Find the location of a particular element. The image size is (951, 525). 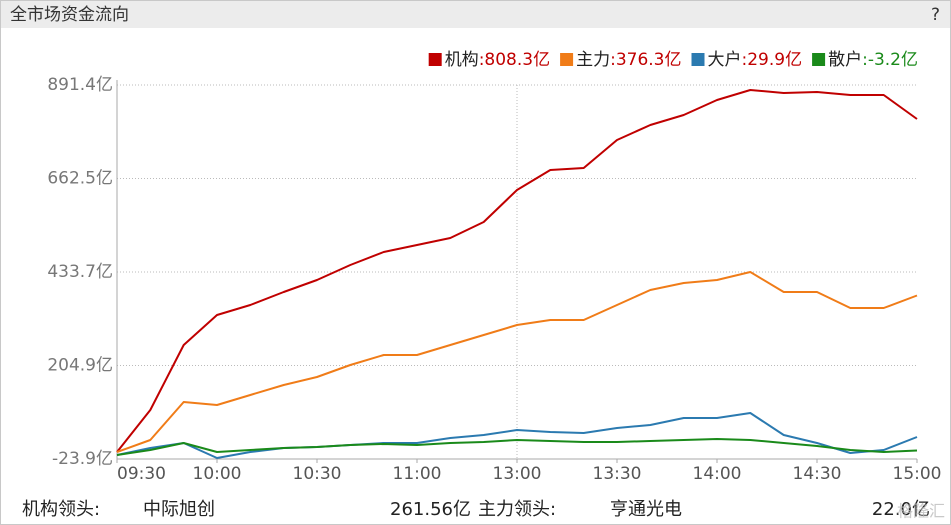

legend-value: :29.9亿 is located at coordinates (772, 60).